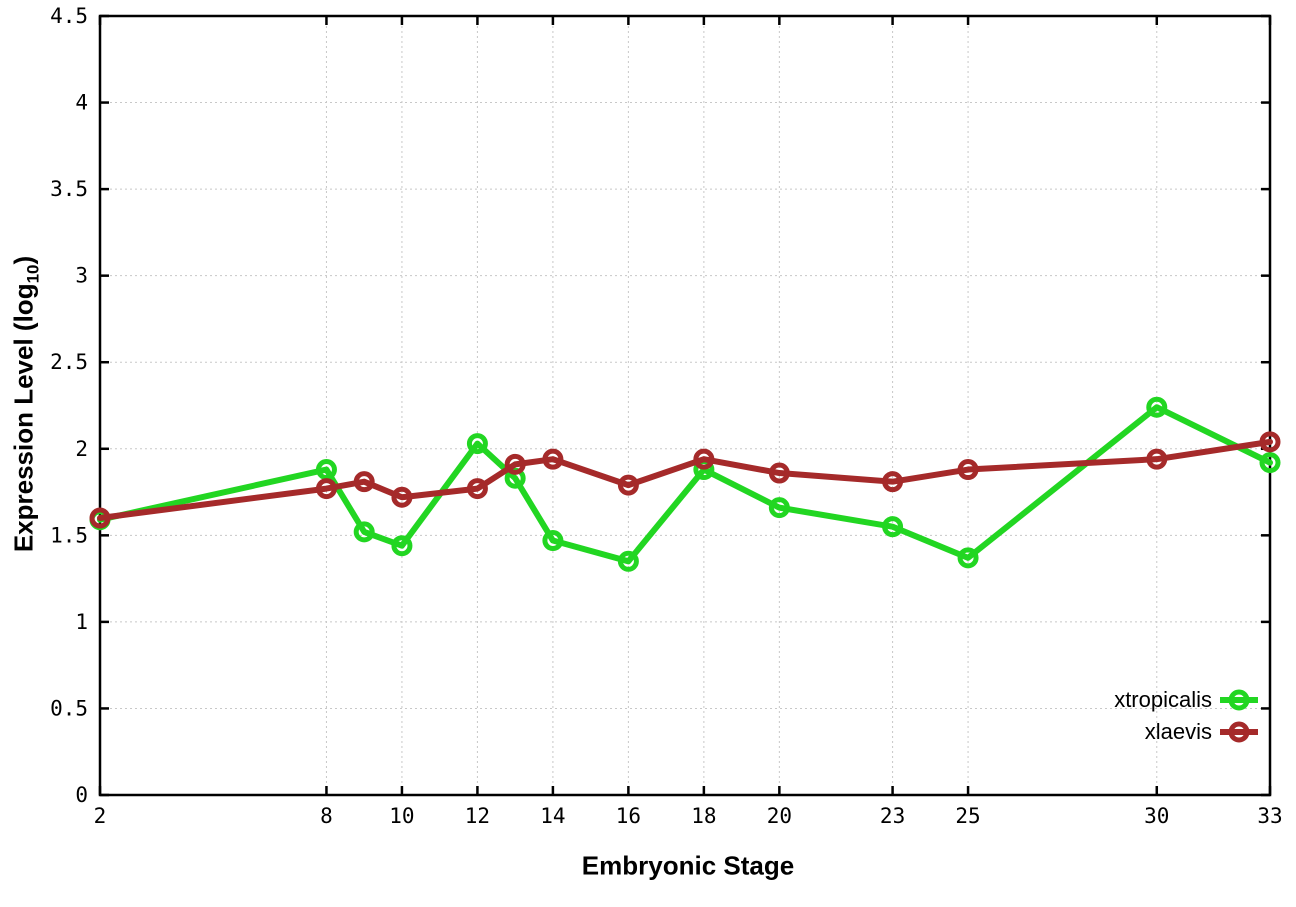 This screenshot has height=907, width=1296. I want to click on x-tick-label: 2, so click(100, 816).